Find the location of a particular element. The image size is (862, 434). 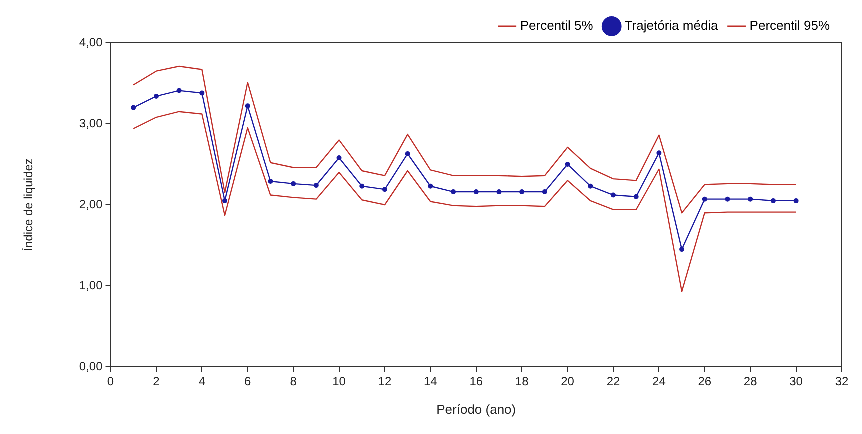

x-tick-label: 14 is located at coordinates (431, 381).